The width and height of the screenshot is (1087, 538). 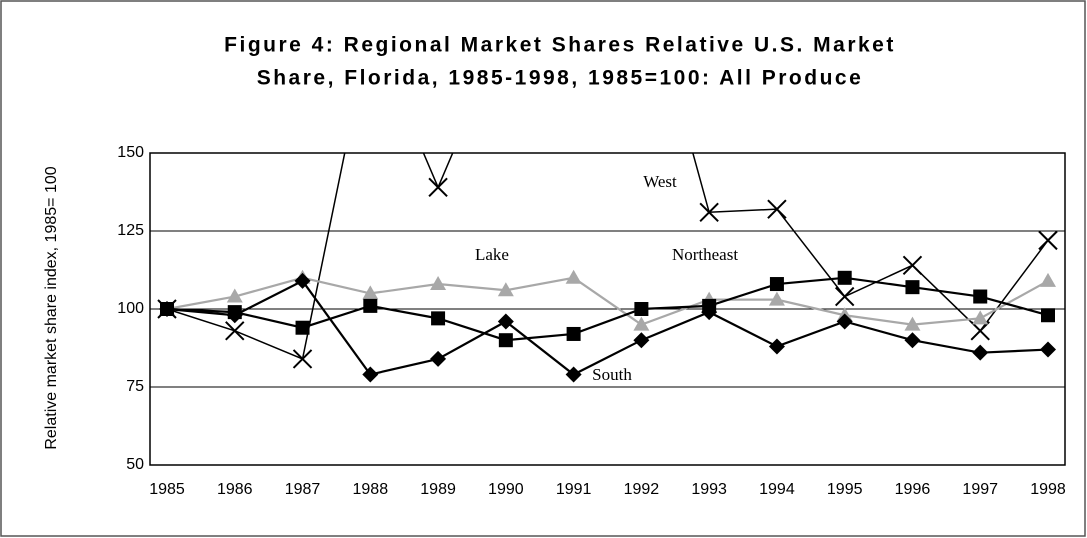 What do you see at coordinates (130, 152) in the screenshot?
I see `y-tick-label: 150` at bounding box center [130, 152].